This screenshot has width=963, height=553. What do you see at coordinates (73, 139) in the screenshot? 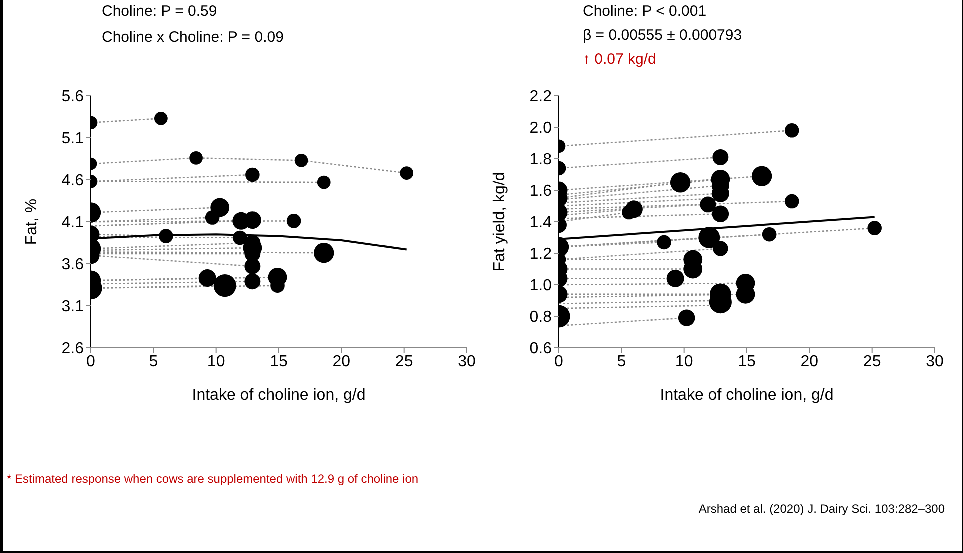
I see `y-tick-label: 5.1` at bounding box center [73, 139].